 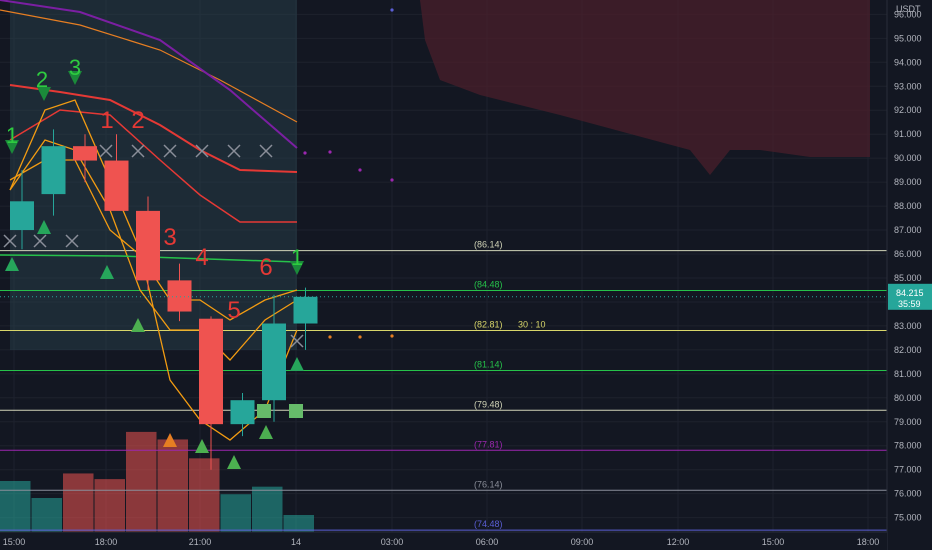 I want to click on price-tick-label: 75.000, so click(x=908, y=518).